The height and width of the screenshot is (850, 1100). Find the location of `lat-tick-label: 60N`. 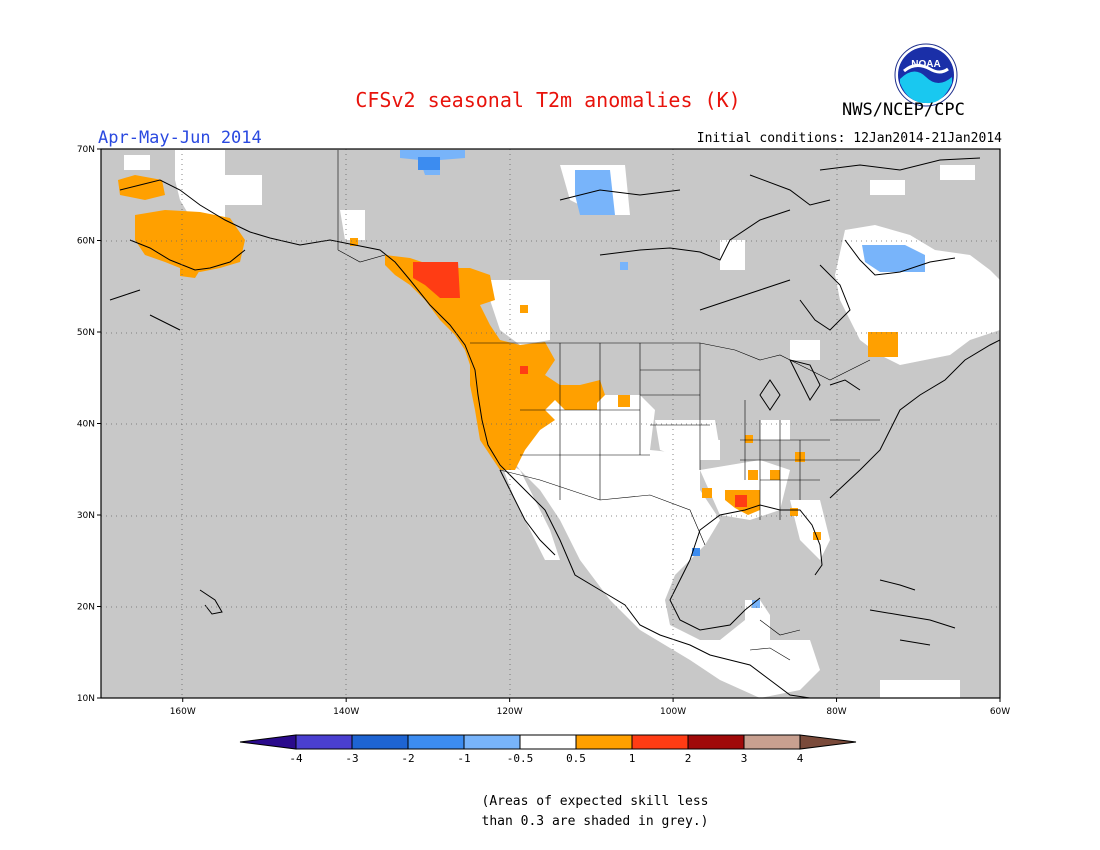

lat-tick-label: 60N is located at coordinates (86, 242).